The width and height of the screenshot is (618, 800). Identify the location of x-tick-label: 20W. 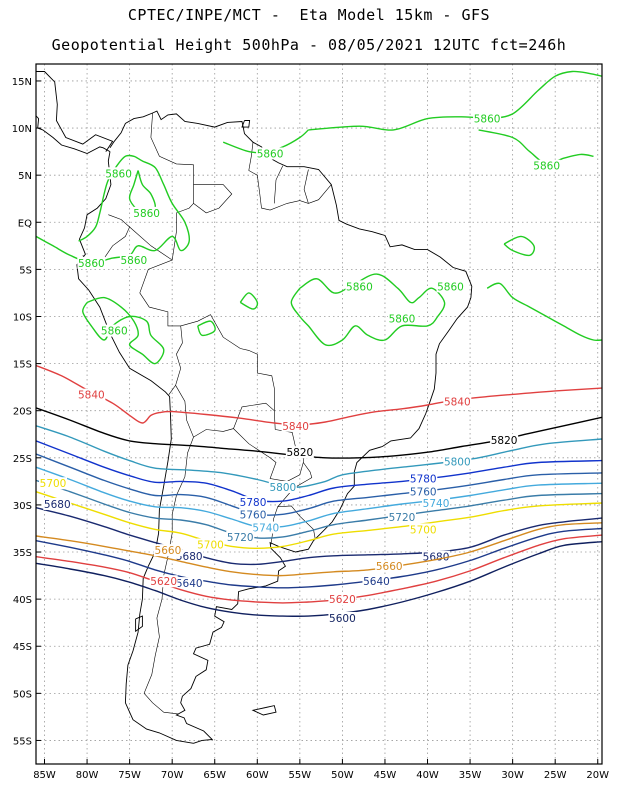
(597, 775).